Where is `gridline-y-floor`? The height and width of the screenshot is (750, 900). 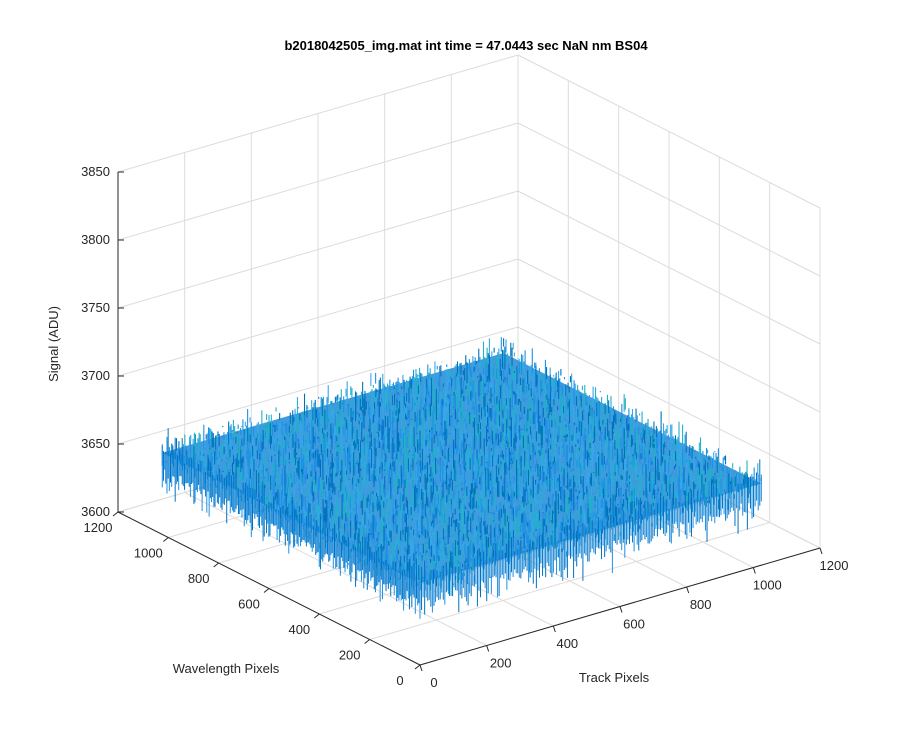 gridline-y-floor is located at coordinates (569, 581).